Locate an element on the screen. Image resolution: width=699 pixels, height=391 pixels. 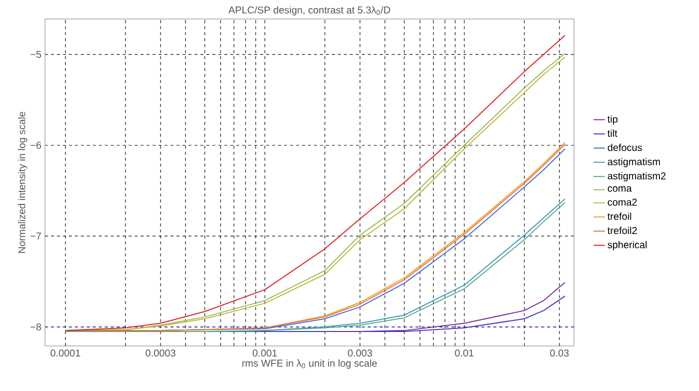
y-tick-label: −8 is located at coordinates (36, 326).